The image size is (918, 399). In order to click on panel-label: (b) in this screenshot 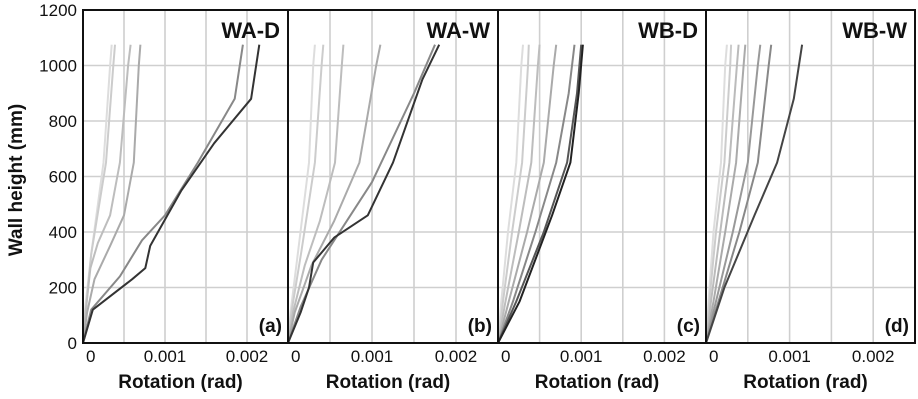, I will do `click(480, 326)`.